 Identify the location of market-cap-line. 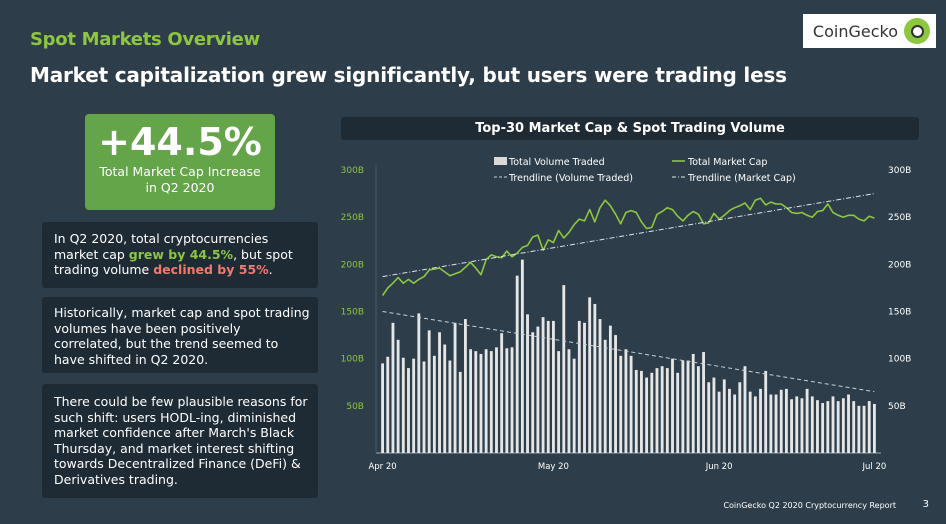
(628, 246).